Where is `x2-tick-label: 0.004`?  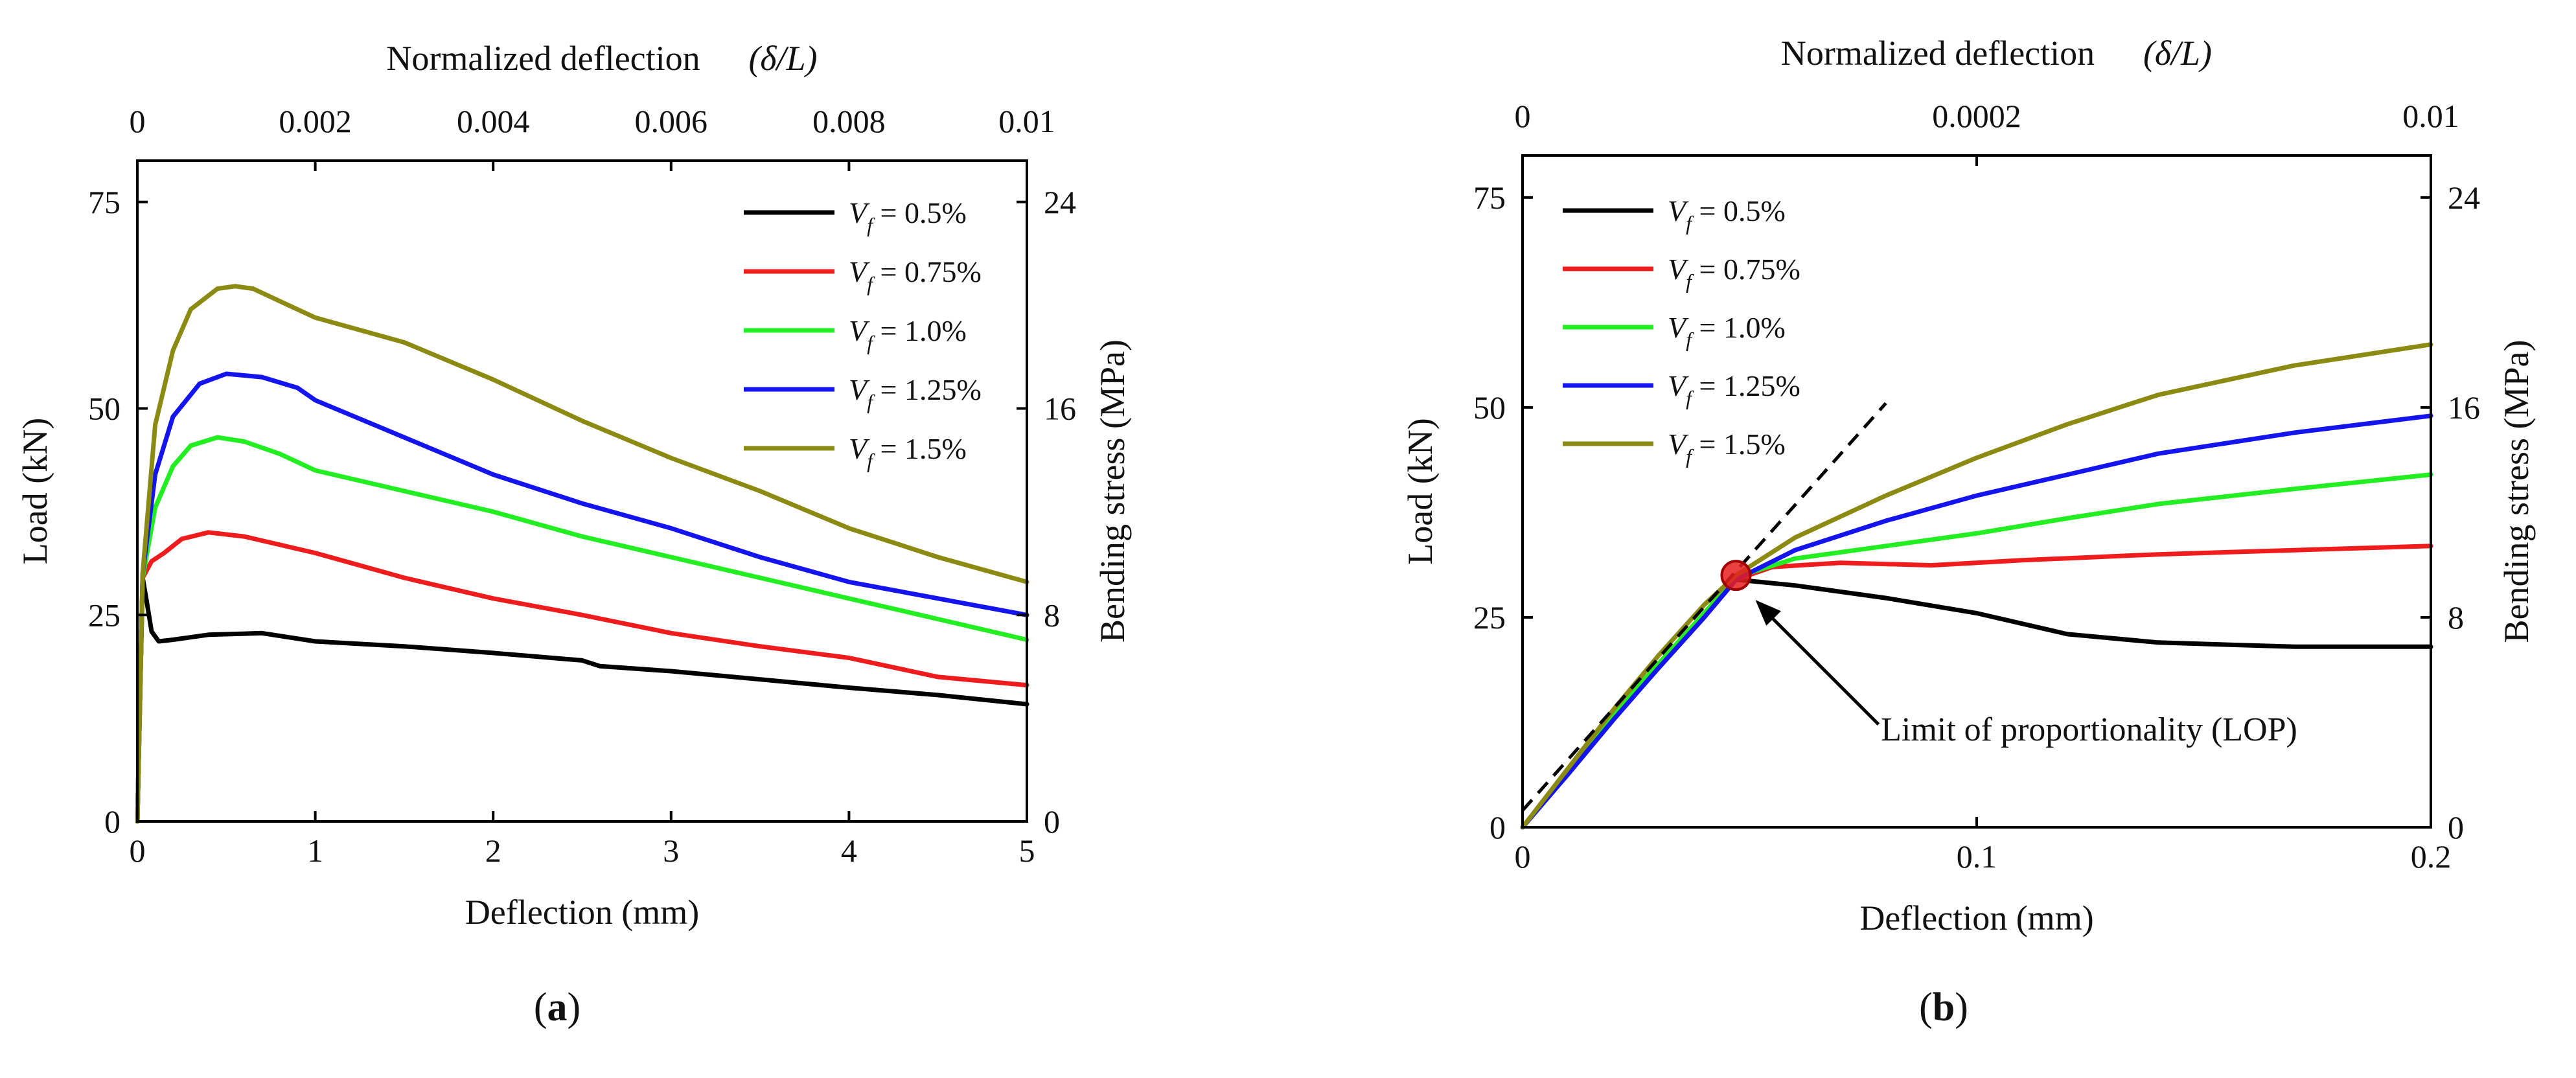 x2-tick-label: 0.004 is located at coordinates (493, 121).